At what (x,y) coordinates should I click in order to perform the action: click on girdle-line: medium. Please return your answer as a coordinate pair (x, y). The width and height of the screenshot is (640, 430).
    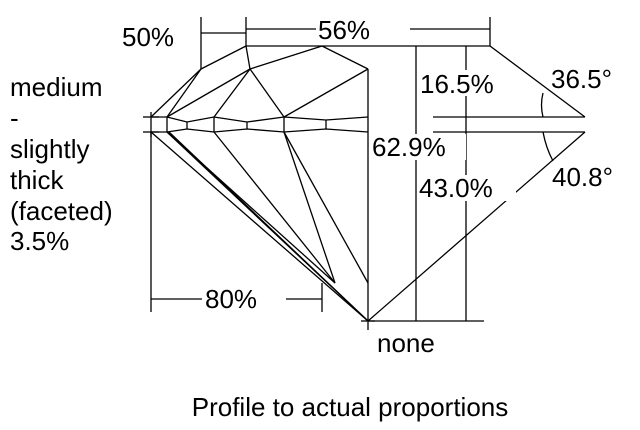
    Looking at the image, I should click on (56, 87).